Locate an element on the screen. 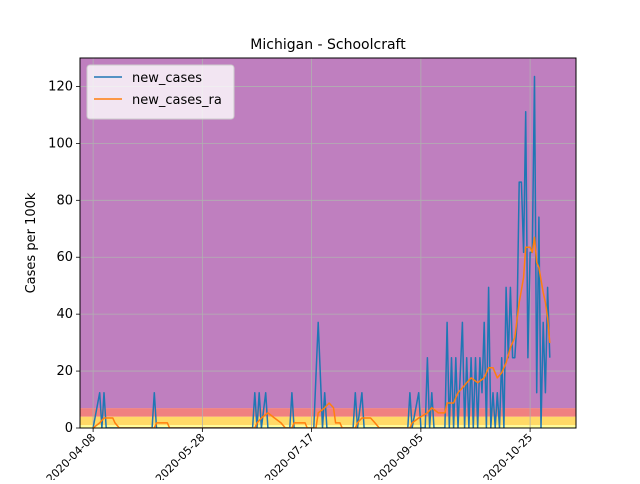 This screenshot has width=640, height=484. y-tick-label: 80 is located at coordinates (64, 200).